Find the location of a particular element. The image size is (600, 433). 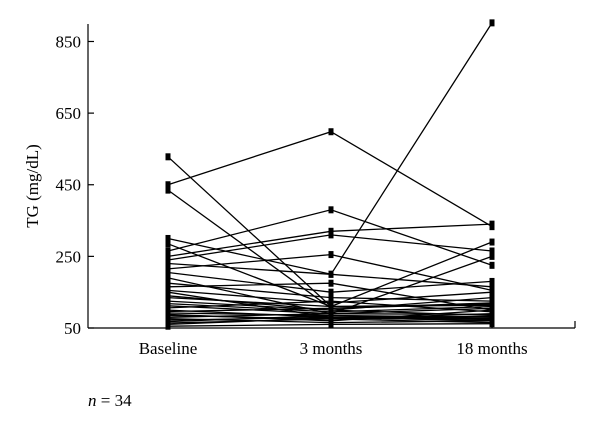

x-tick-label: 18 months is located at coordinates (491, 348).